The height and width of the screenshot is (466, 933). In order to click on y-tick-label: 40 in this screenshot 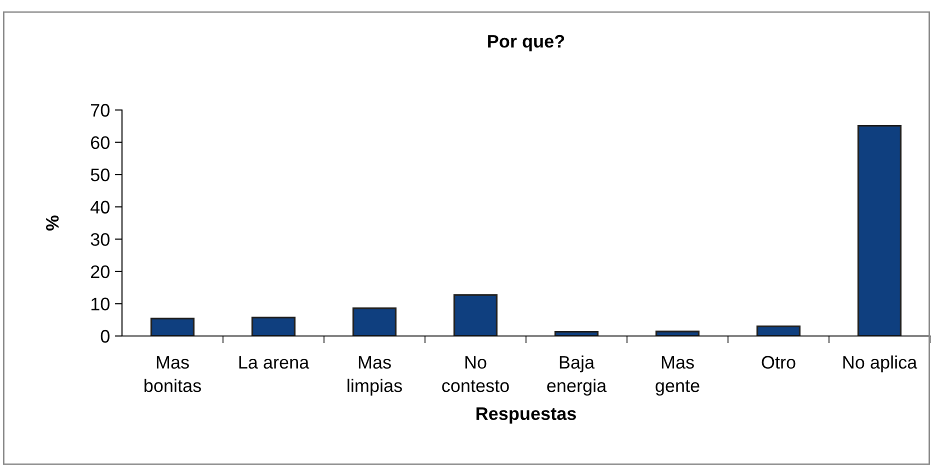, I will do `click(100, 207)`.